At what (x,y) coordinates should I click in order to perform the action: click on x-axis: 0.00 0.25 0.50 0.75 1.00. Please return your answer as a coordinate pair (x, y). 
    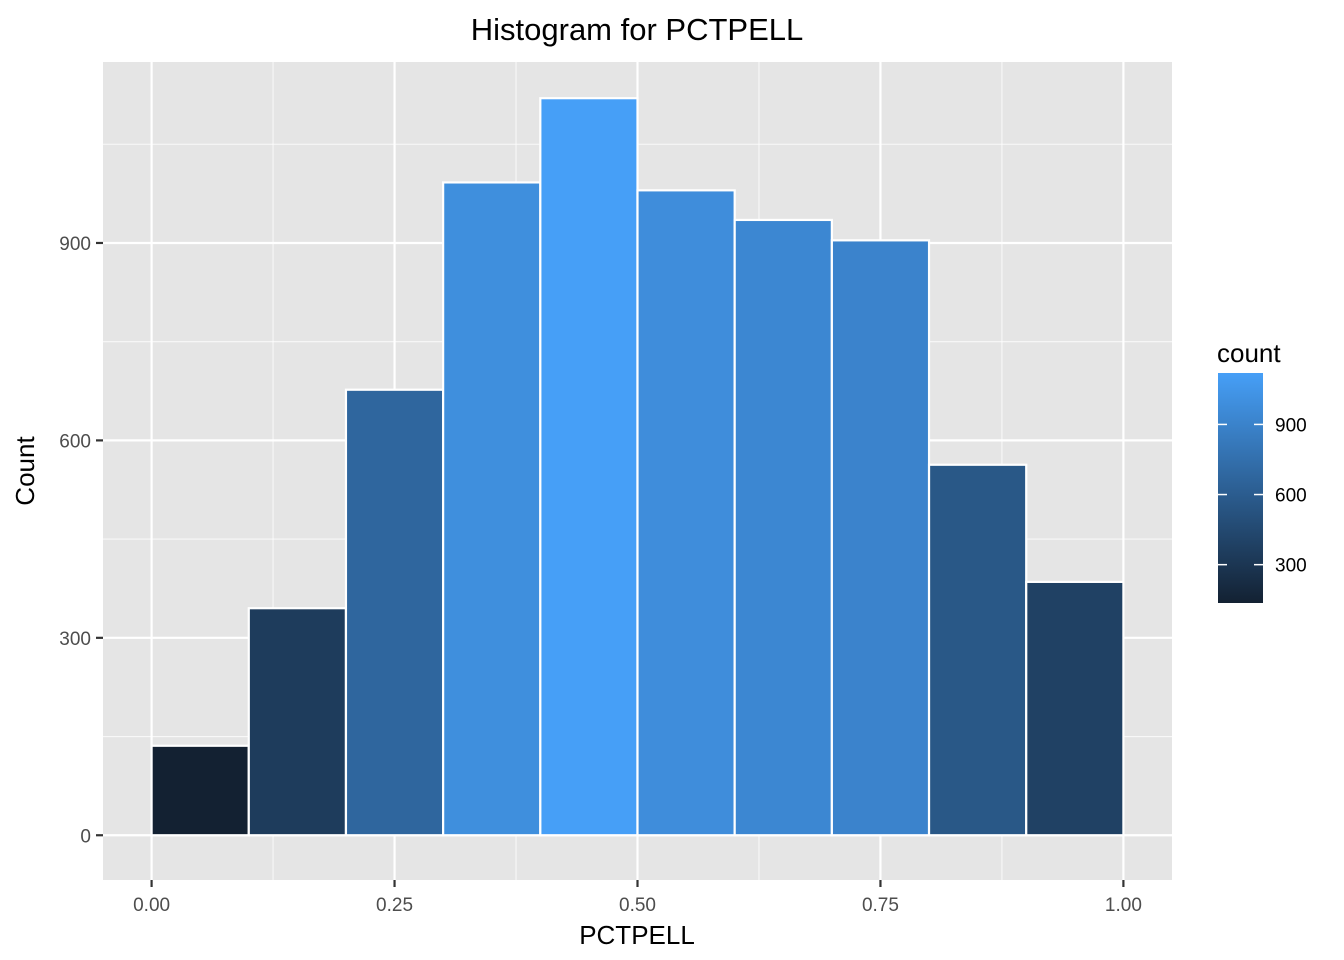
    Looking at the image, I should click on (637, 898).